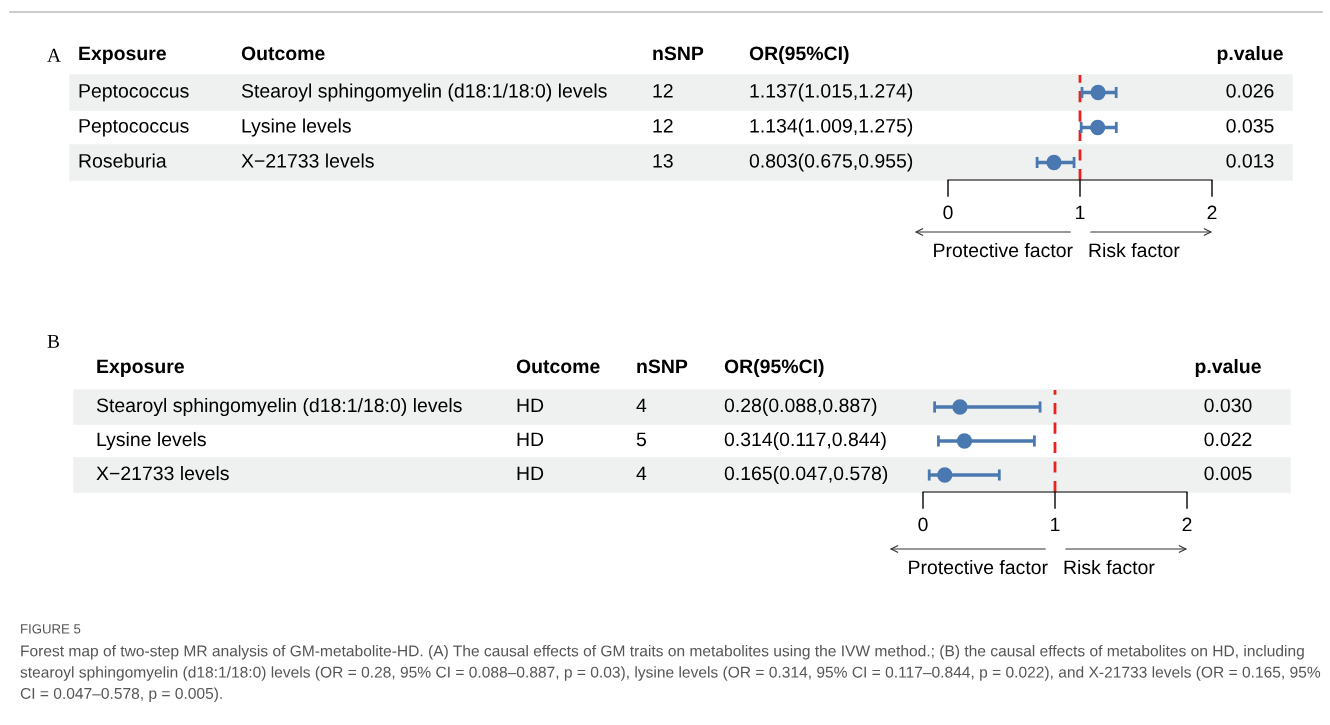  I want to click on text: 0.030, so click(1228, 405).